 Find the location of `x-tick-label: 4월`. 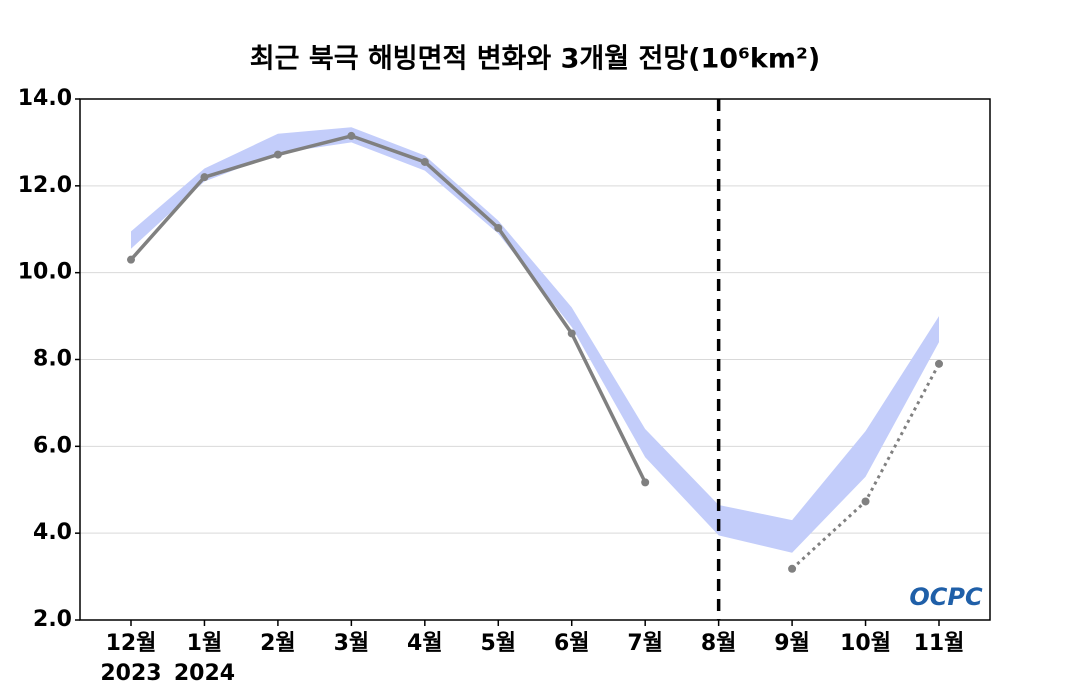

x-tick-label: 4월 is located at coordinates (425, 643).